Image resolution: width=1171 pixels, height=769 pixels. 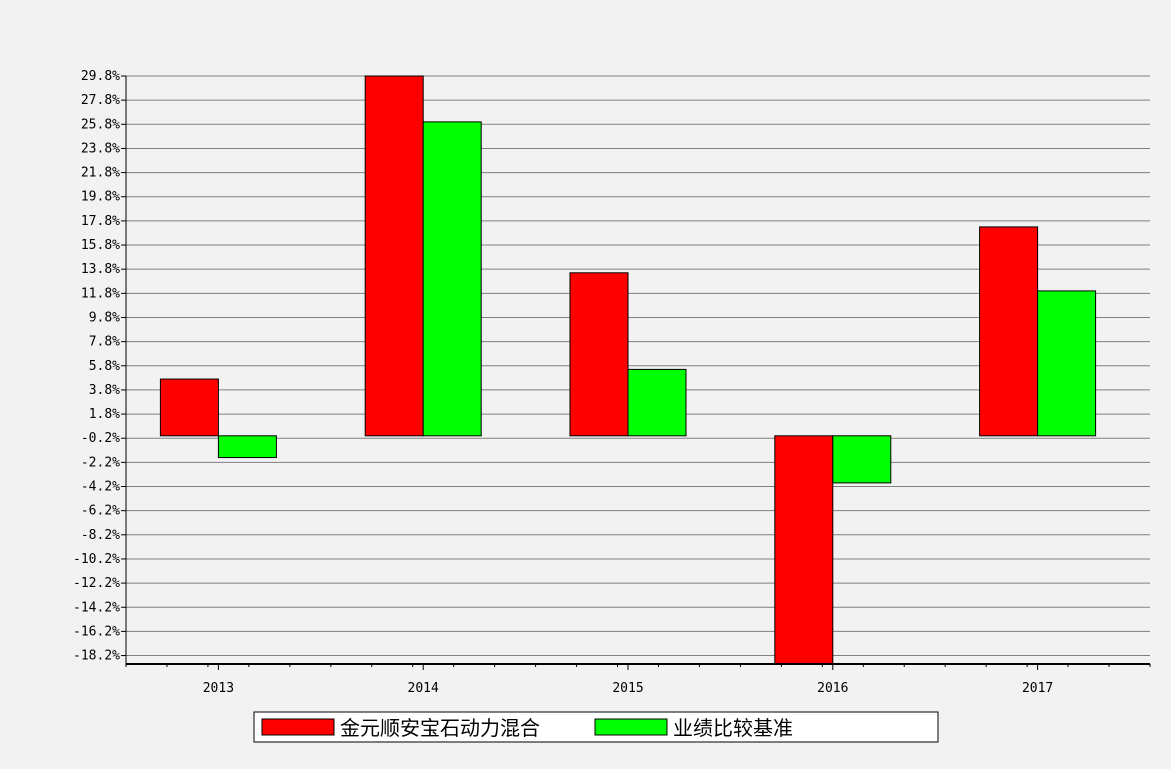 What do you see at coordinates (100, 173) in the screenshot?
I see `y-tick-label: 21.8%` at bounding box center [100, 173].